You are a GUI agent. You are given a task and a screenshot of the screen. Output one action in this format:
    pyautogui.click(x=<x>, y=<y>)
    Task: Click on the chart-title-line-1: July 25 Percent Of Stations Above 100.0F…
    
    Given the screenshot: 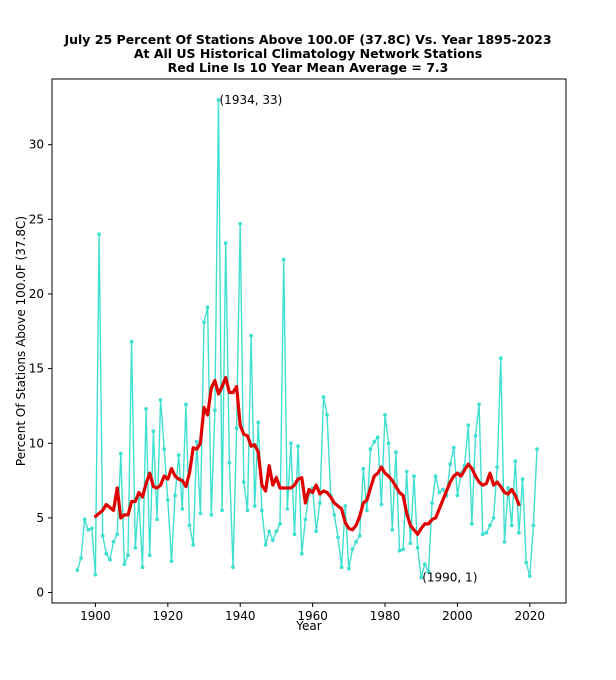 What is the action you would take?
    pyautogui.click(x=308, y=39)
    